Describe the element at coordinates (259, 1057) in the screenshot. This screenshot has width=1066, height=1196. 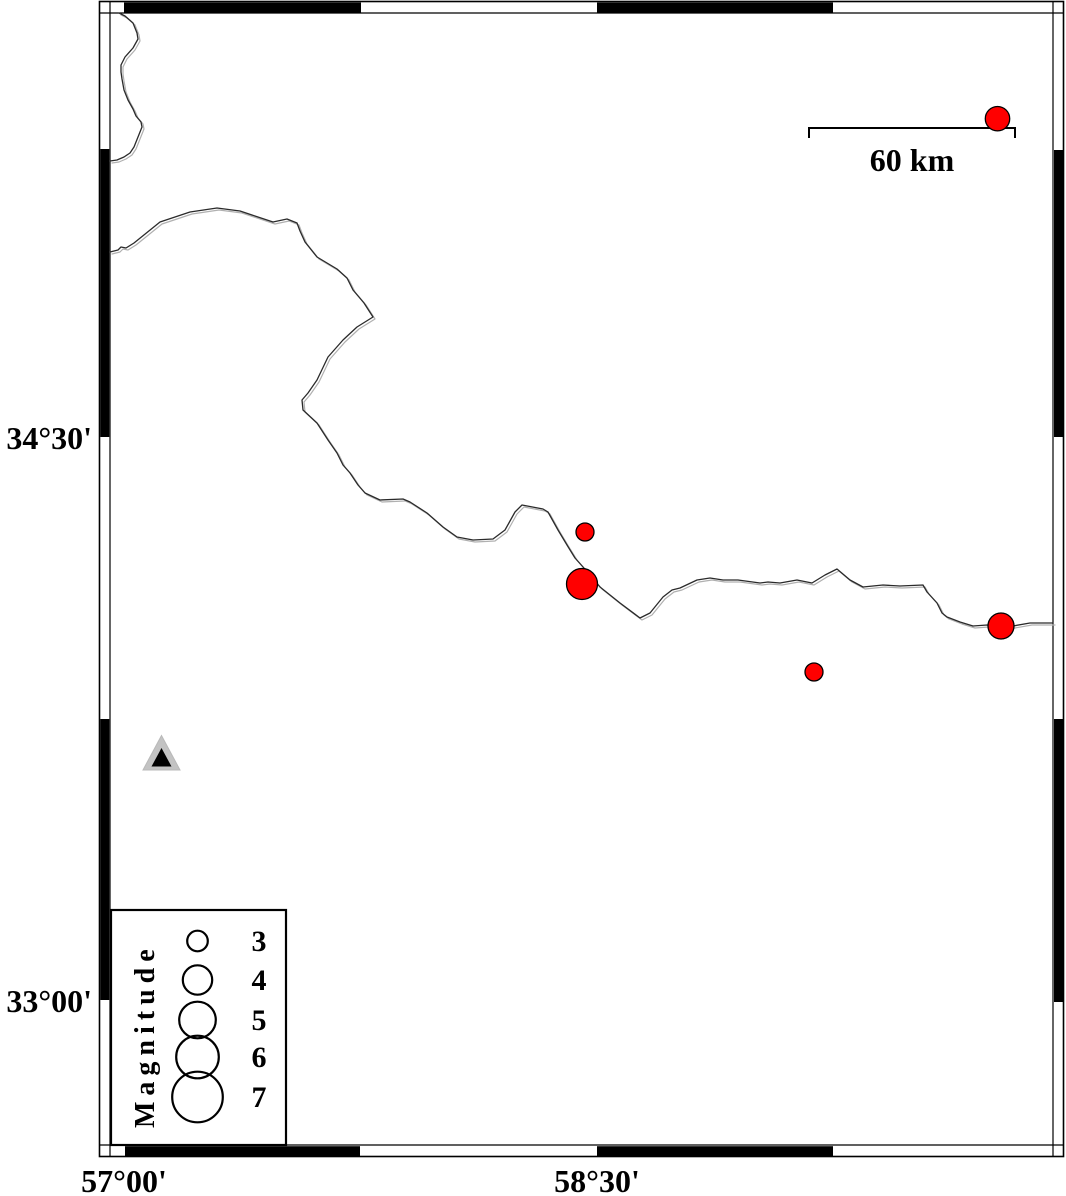
I see `legend-label-m6: 6` at that location.